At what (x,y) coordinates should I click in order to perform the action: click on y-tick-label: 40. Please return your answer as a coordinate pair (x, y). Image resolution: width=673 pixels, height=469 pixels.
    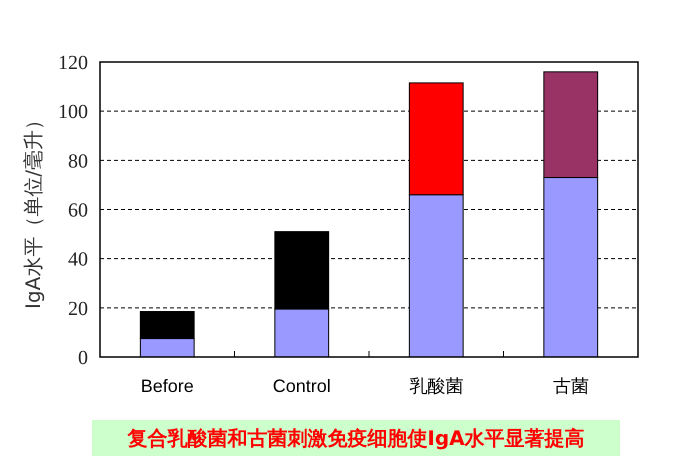
    Looking at the image, I should click on (78, 259).